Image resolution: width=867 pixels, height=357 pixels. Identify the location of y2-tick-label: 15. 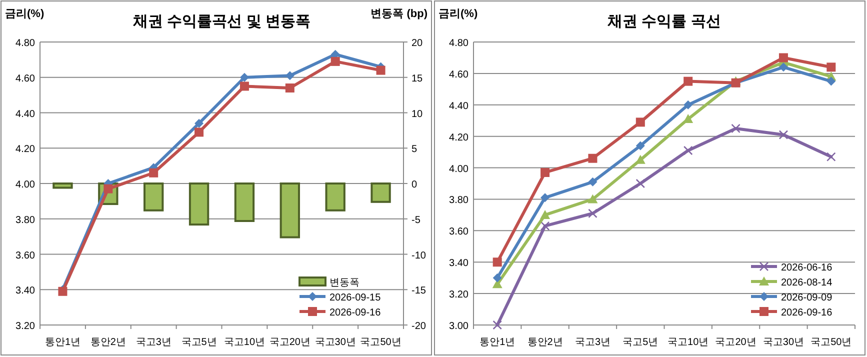
(418, 78).